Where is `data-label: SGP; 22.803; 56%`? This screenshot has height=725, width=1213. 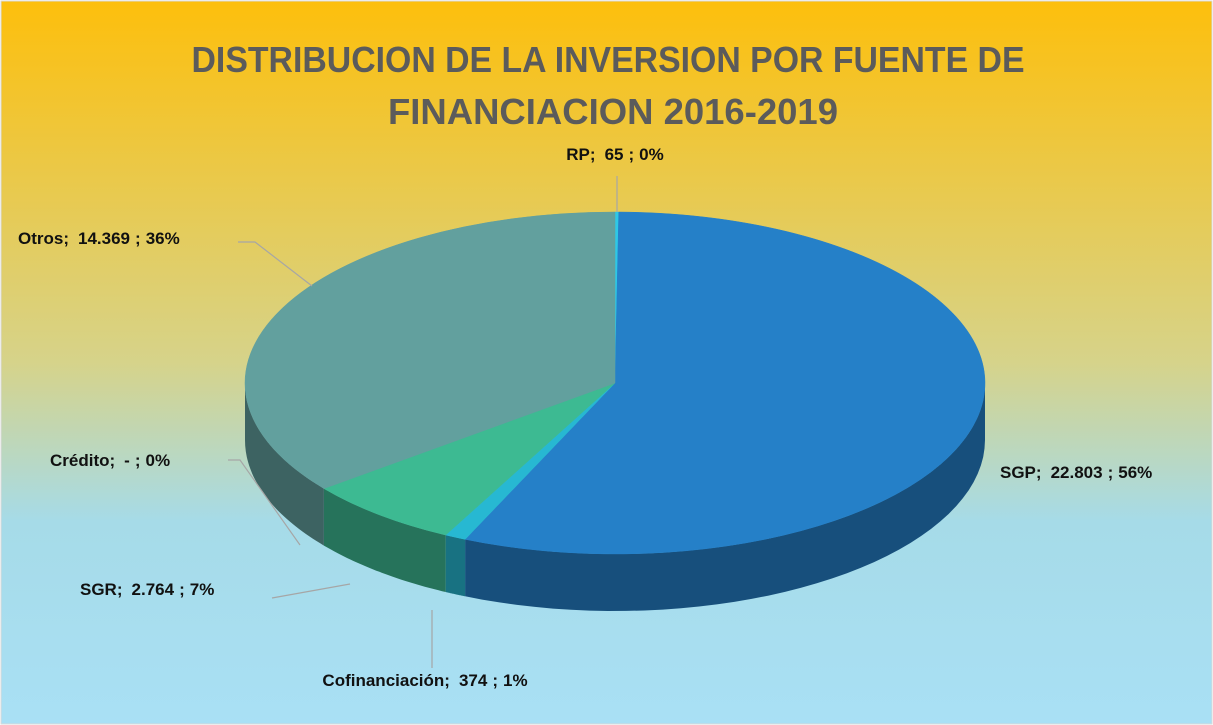 data-label: SGP; 22.803; 56% is located at coordinates (1076, 472).